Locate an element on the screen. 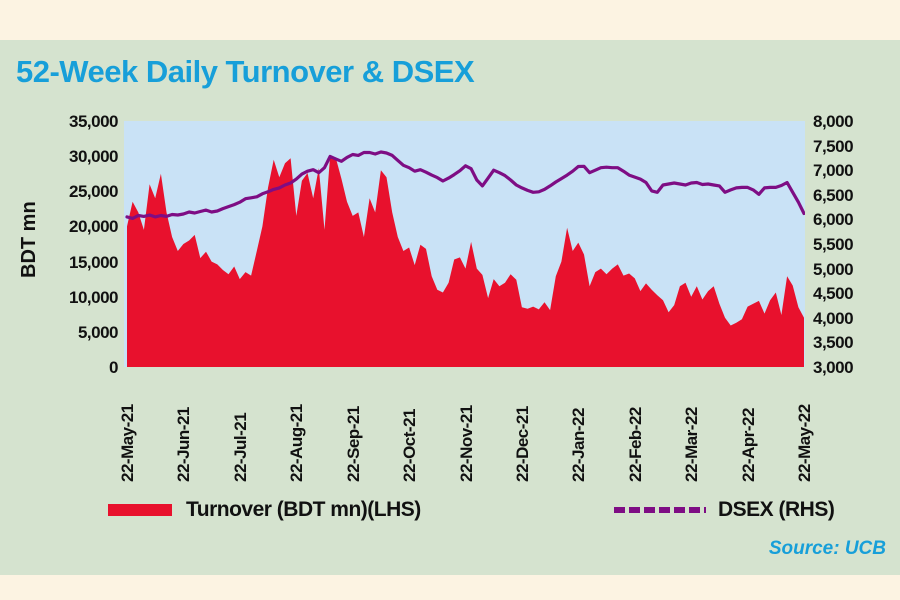  right-axis-tick-label: 4,000 is located at coordinates (833, 318).